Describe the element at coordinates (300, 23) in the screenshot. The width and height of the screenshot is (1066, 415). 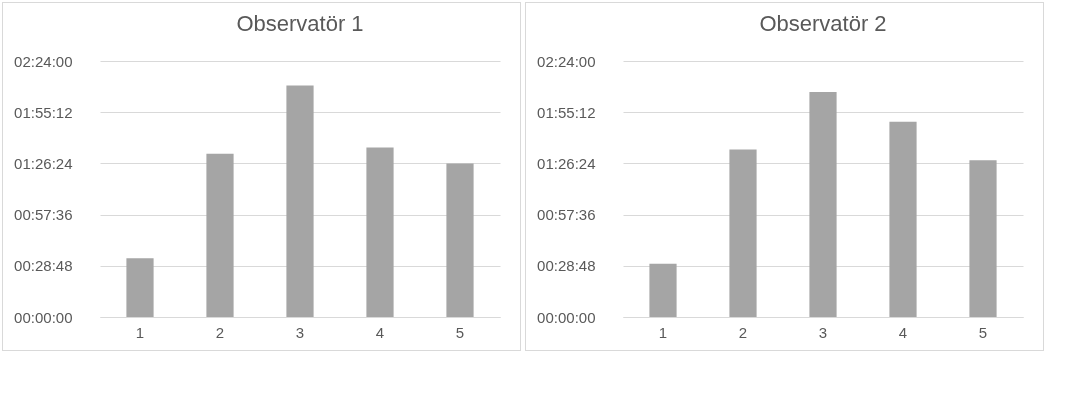
I see `chart-title: Observatör 1` at that location.